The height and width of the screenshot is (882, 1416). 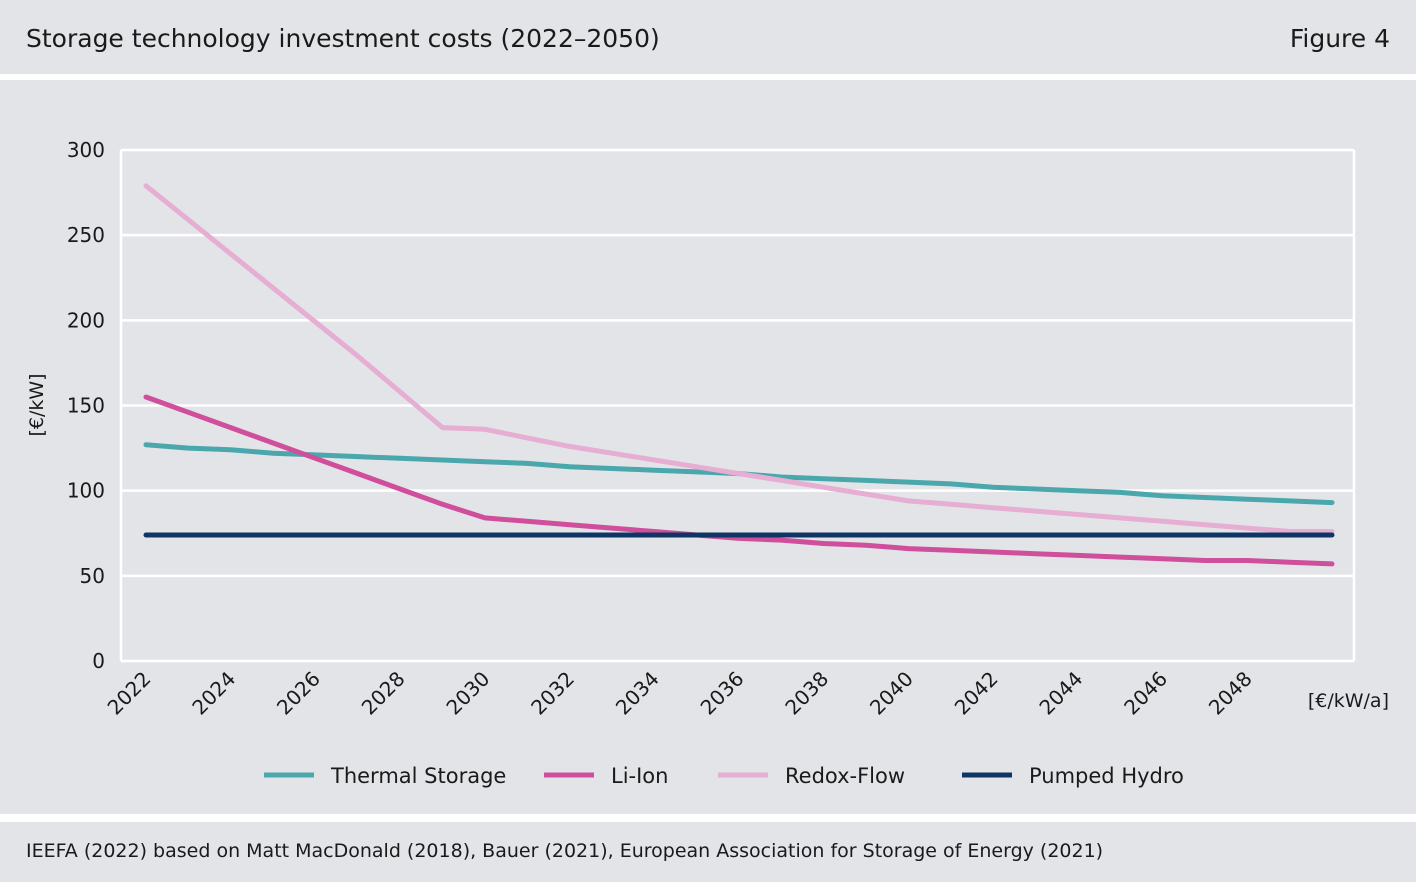 What do you see at coordinates (1230, 693) in the screenshot?
I see `x-tick-label: 2048` at bounding box center [1230, 693].